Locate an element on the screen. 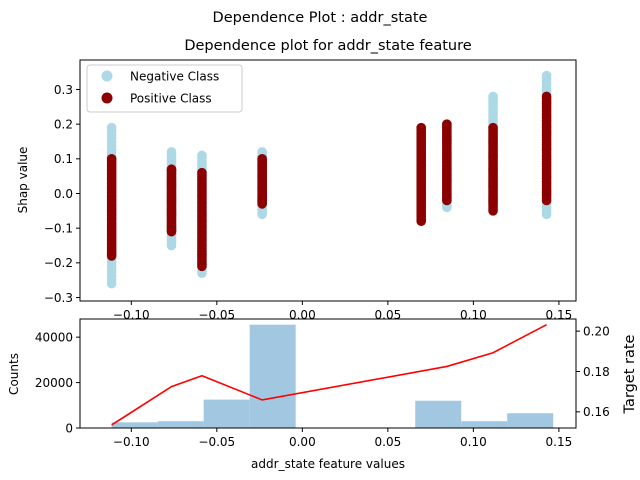 The width and height of the screenshot is (640, 480). scatter-y-axis-label: Shap value is located at coordinates (23, 180).